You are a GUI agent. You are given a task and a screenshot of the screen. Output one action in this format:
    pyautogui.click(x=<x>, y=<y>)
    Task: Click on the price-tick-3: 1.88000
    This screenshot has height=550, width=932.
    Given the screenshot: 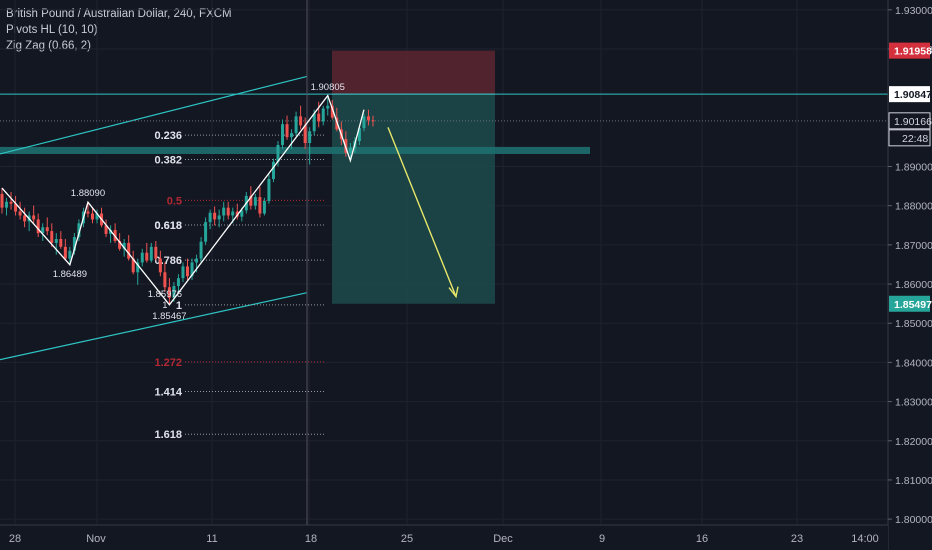 What is the action you would take?
    pyautogui.click(x=913, y=207)
    